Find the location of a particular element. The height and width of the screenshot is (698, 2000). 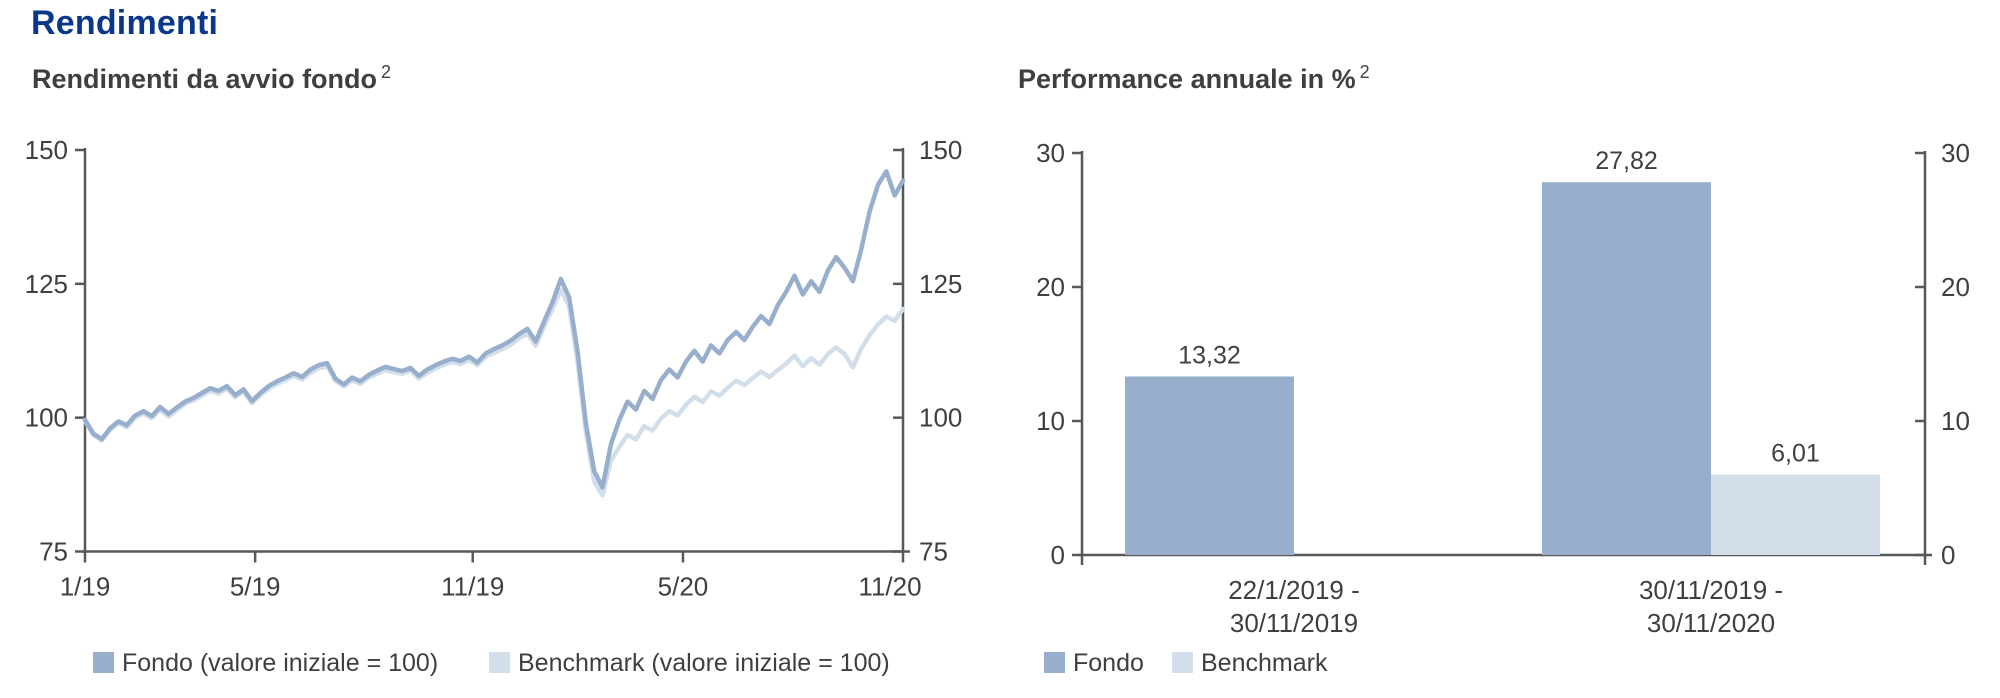

x-tick-label: 5/20 is located at coordinates (683, 587).